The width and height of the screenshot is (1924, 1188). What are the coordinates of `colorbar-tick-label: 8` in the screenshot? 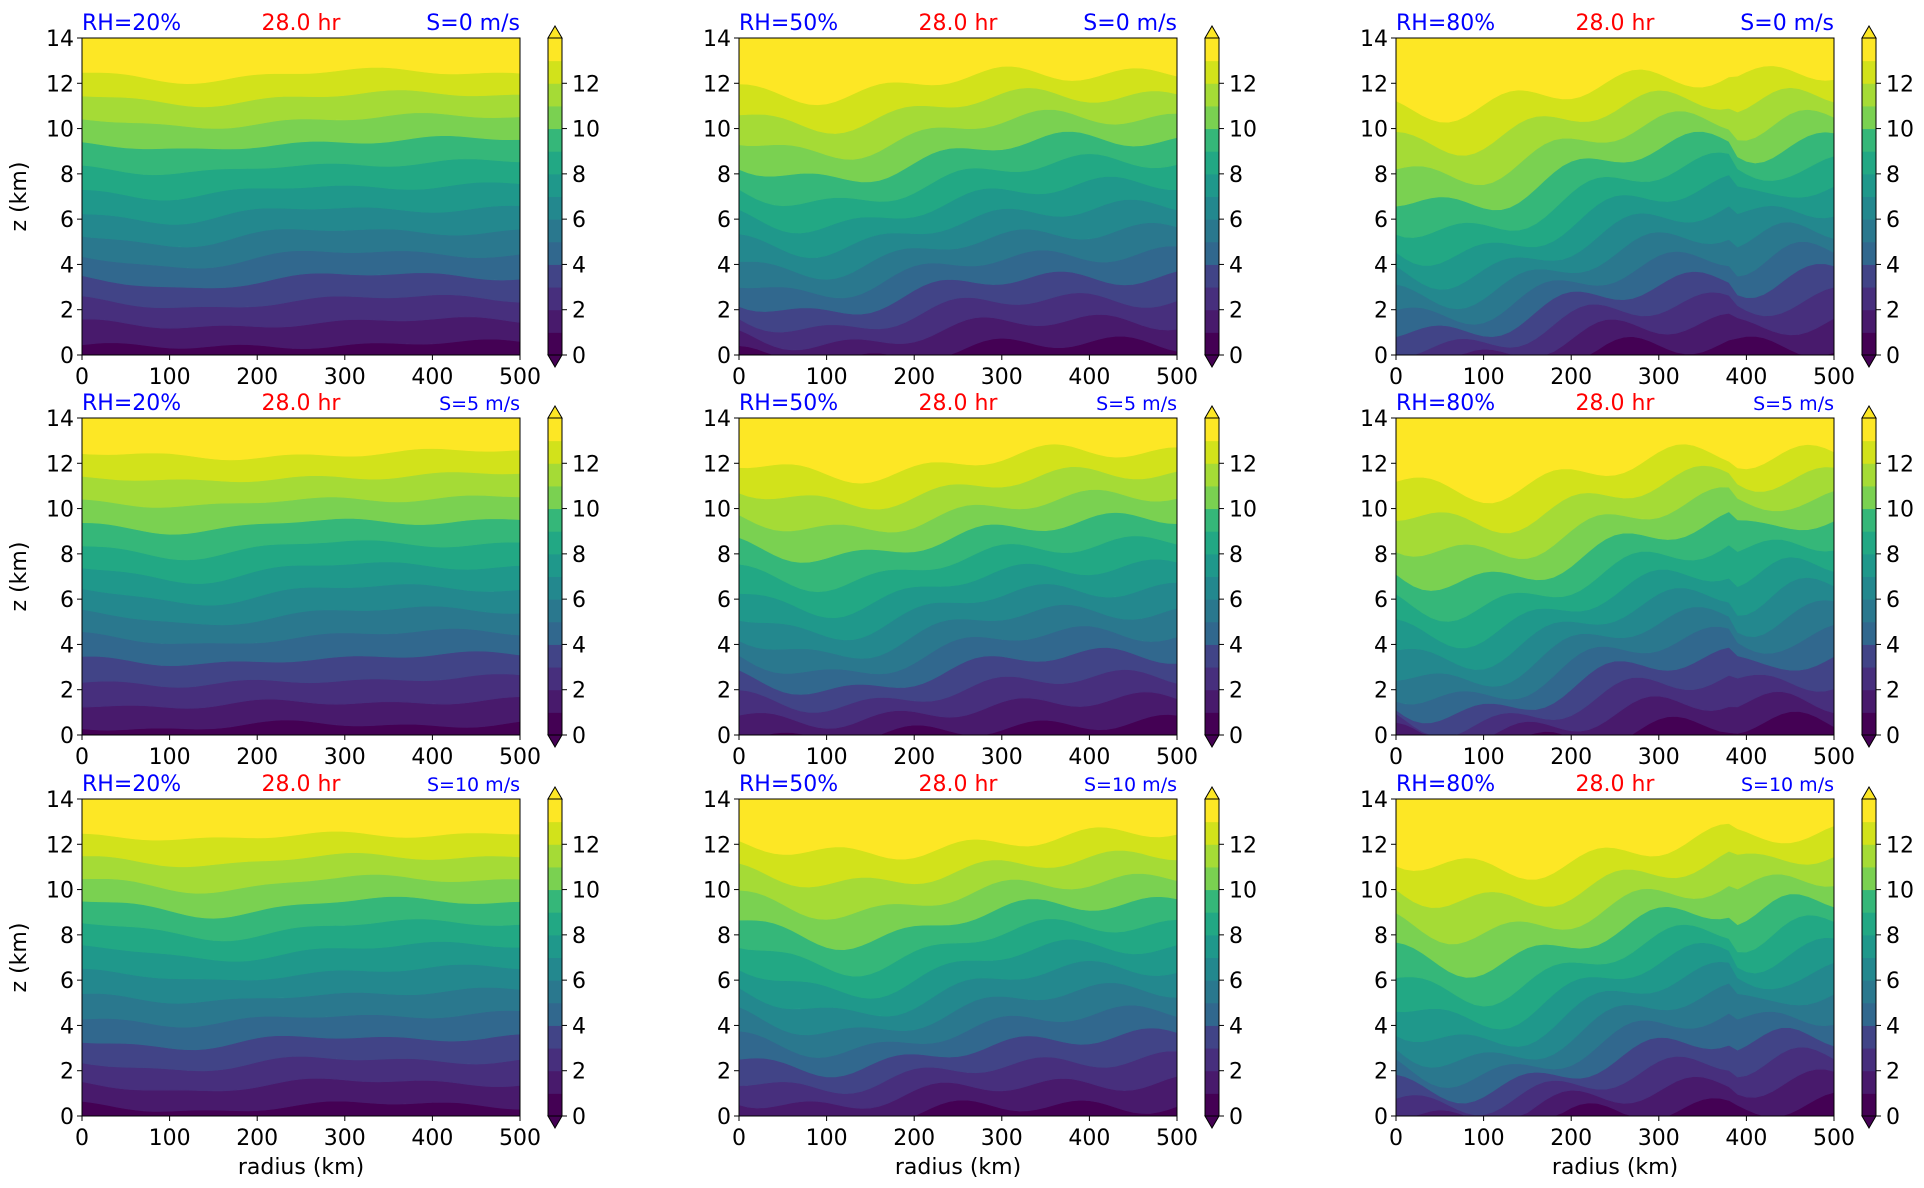 It's located at (1236, 936).